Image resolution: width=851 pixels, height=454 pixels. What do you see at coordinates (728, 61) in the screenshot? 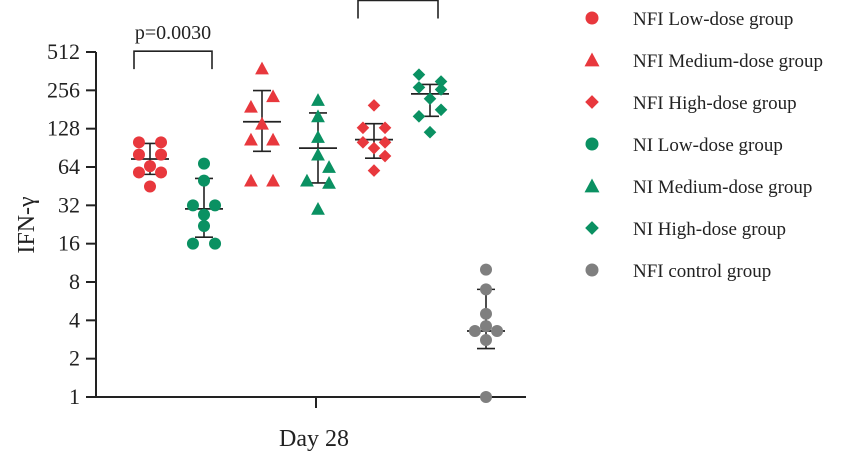
I see `legend-label: NFI Medium-dose group` at bounding box center [728, 61].